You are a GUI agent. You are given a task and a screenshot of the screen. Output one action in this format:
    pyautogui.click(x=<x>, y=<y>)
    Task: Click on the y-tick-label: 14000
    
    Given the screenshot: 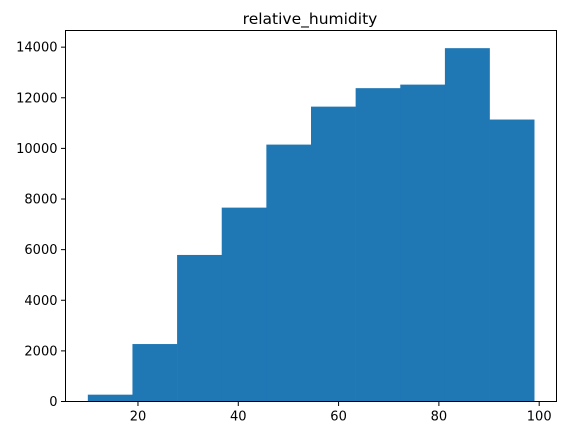 What is the action you would take?
    pyautogui.click(x=36, y=48)
    